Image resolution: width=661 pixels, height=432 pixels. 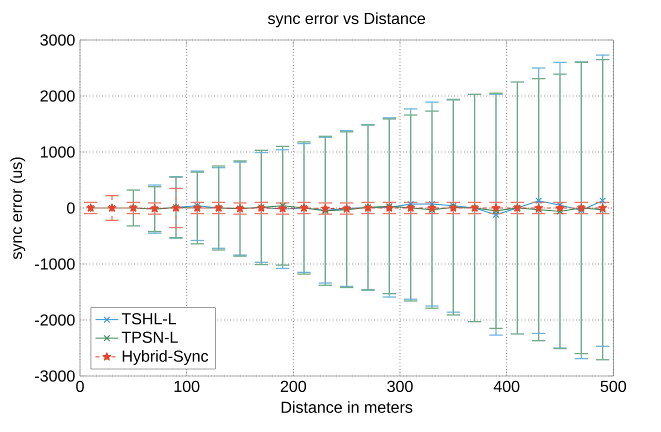 I want to click on y-axis-title: sync error (us), so click(x=18, y=208).